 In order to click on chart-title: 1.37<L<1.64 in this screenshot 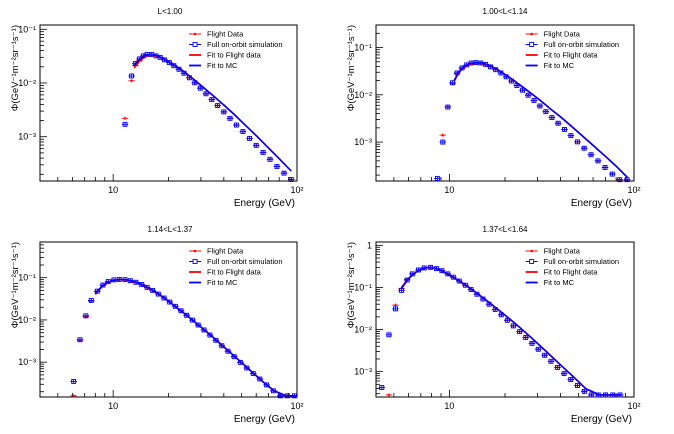, I will do `click(505, 229)`.